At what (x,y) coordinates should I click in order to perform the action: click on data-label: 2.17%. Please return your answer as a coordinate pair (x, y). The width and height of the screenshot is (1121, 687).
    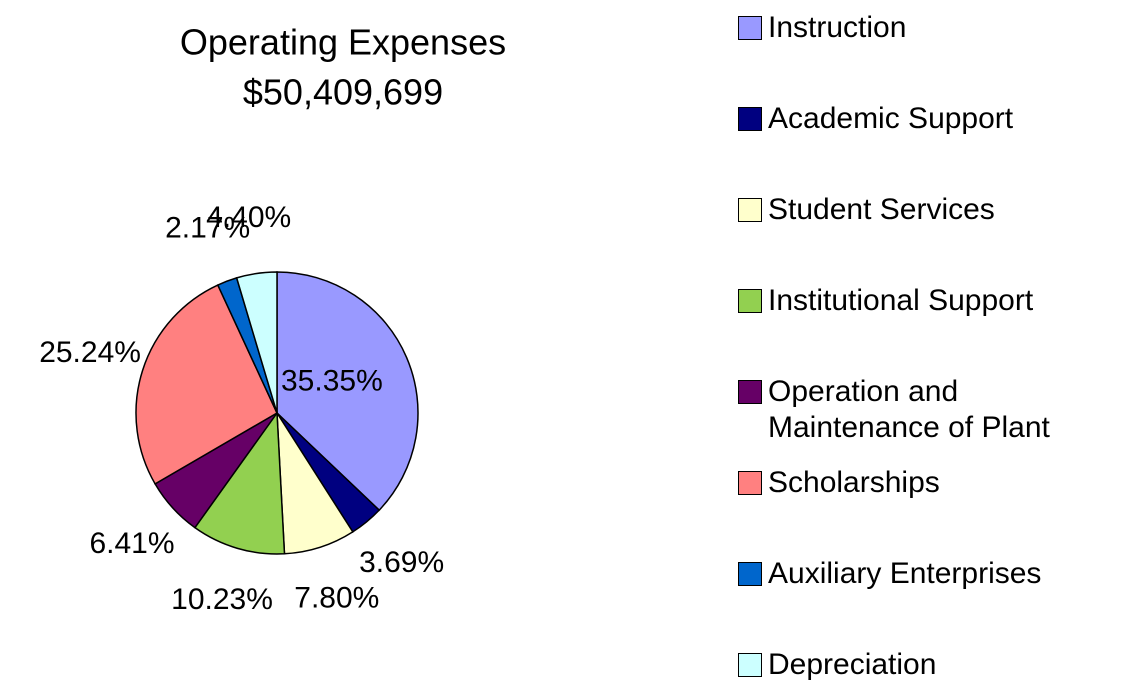
    Looking at the image, I should click on (207, 228).